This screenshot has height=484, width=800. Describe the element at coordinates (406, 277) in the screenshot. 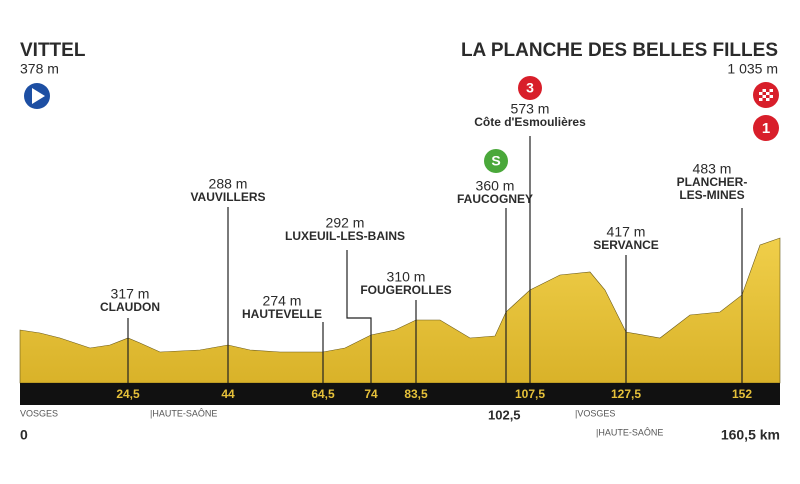

I see `point-altitude: 310 m` at that location.